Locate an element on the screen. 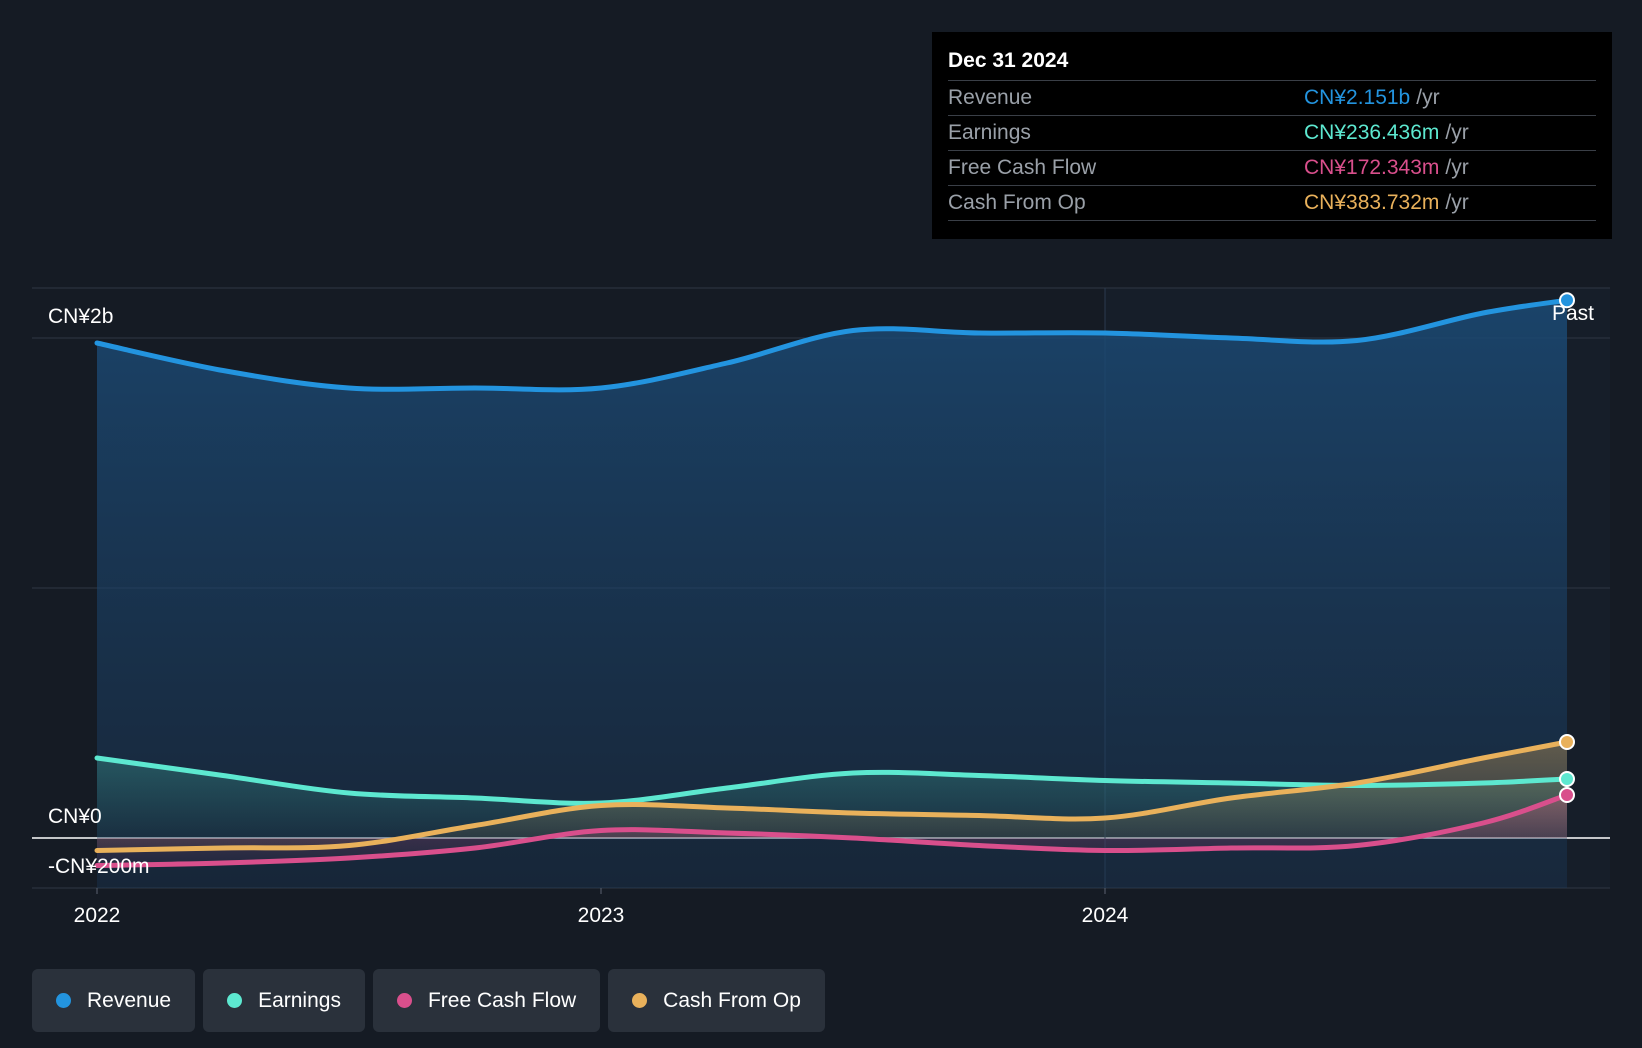 This screenshot has height=1048, width=1642. tooltip-row-cash-from-op: Cash From Op CN¥383.732m /yr is located at coordinates (1272, 203).